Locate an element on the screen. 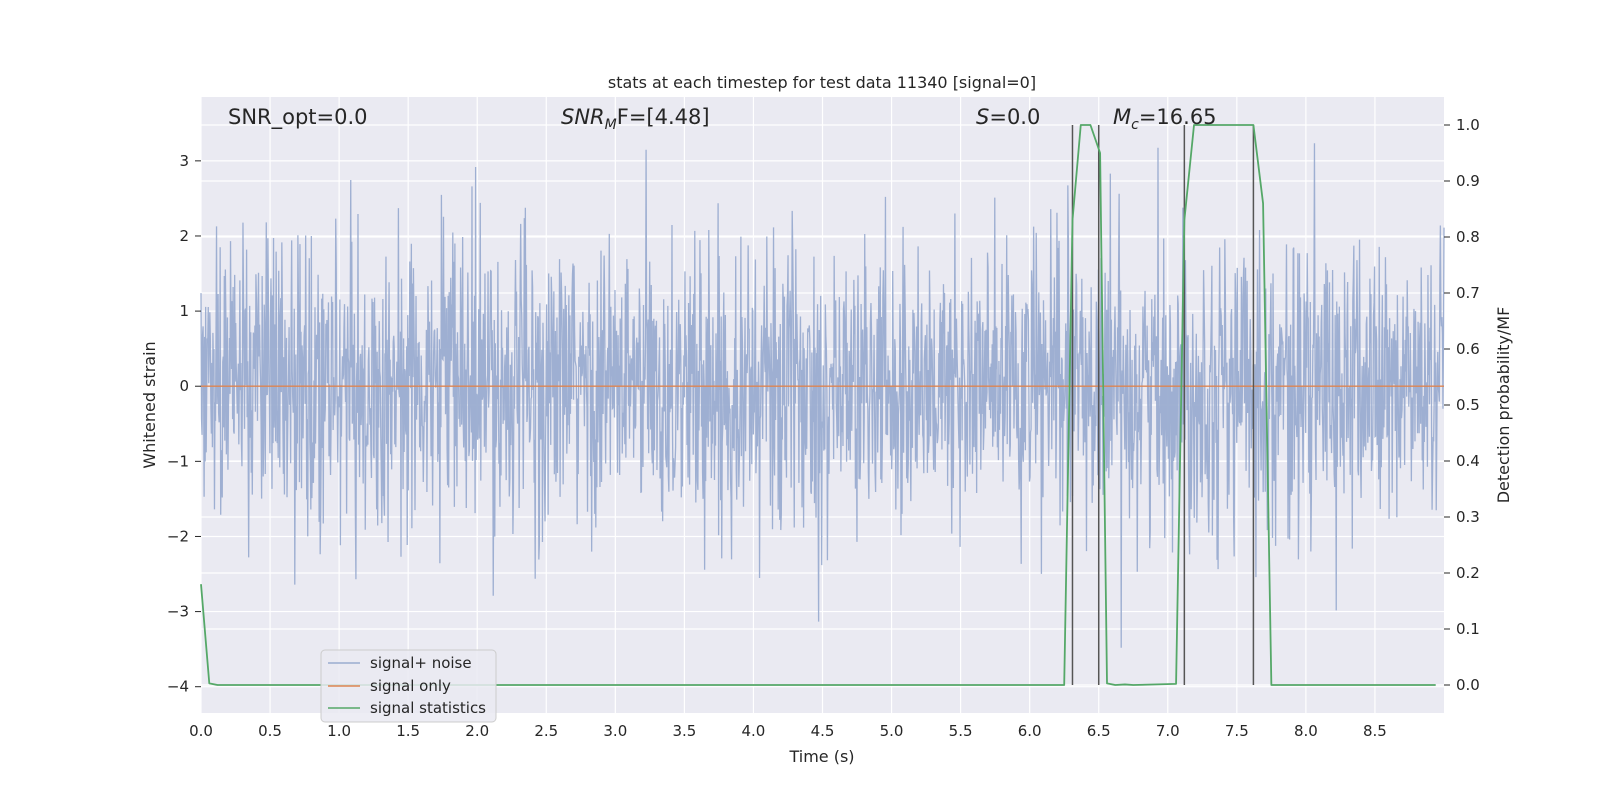  y-tick-label-right: 0.1 is located at coordinates (1468, 629).